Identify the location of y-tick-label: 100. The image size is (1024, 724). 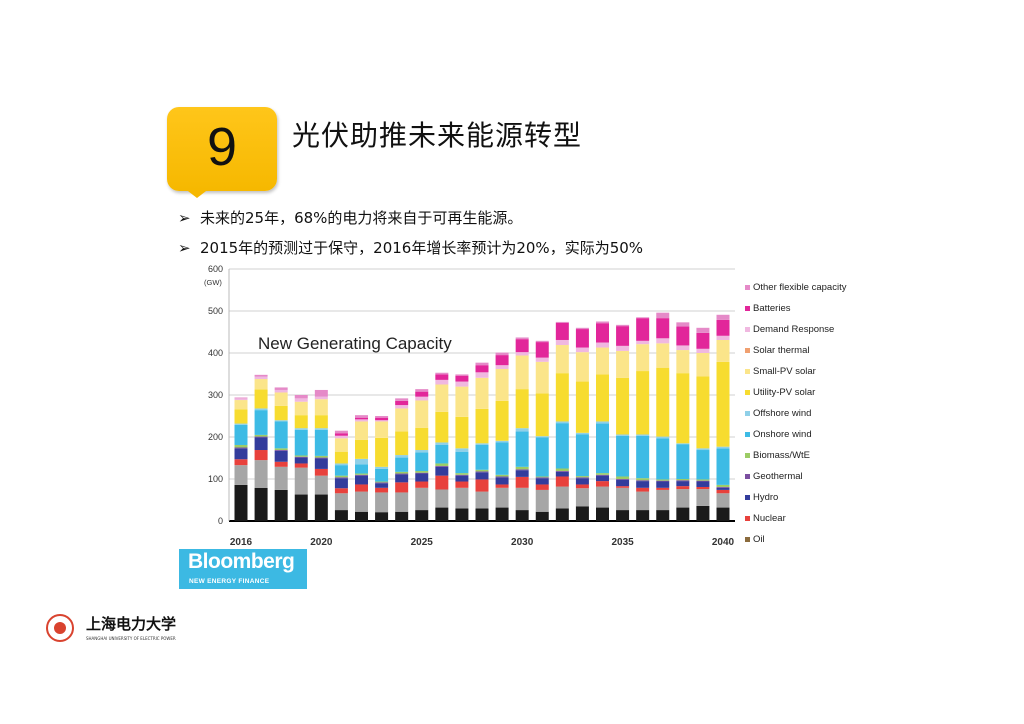
(215, 479).